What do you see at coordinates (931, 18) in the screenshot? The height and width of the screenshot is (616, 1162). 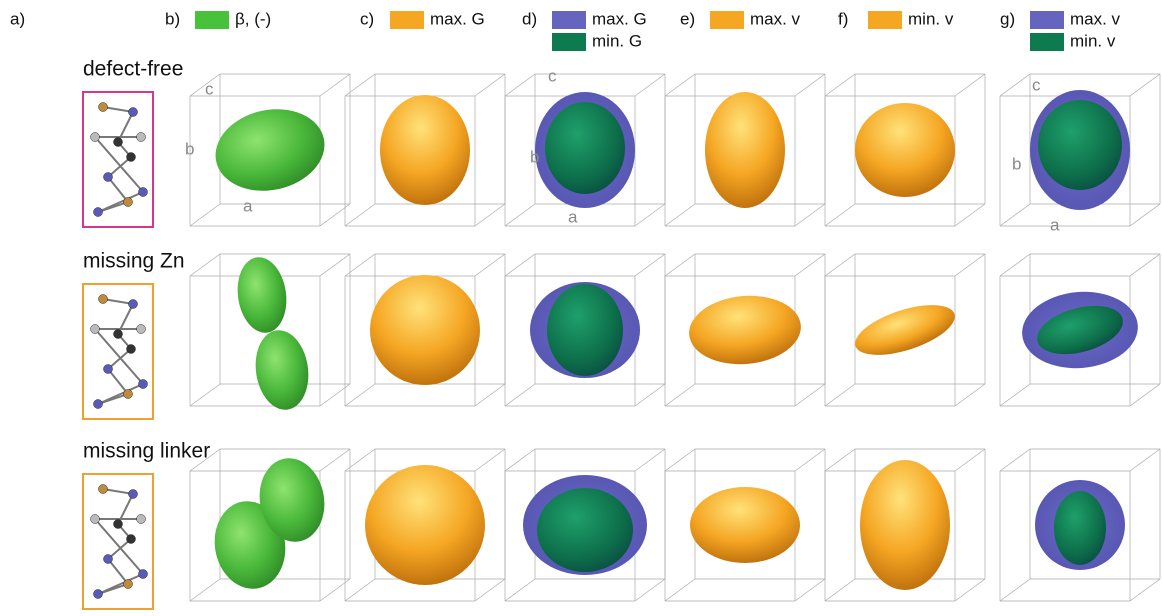 I see `legend-label: min. v` at bounding box center [931, 18].